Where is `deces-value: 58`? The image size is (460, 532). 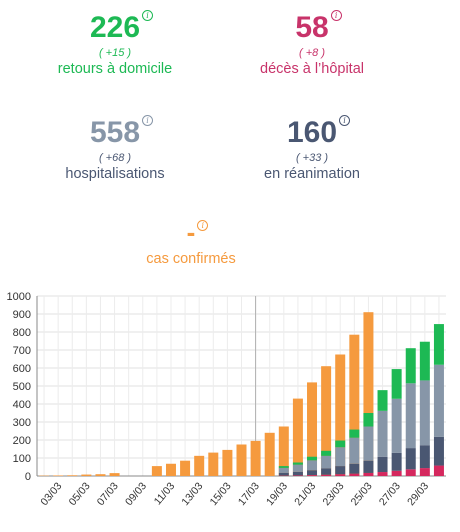
deces-value: 58 is located at coordinates (312, 27).